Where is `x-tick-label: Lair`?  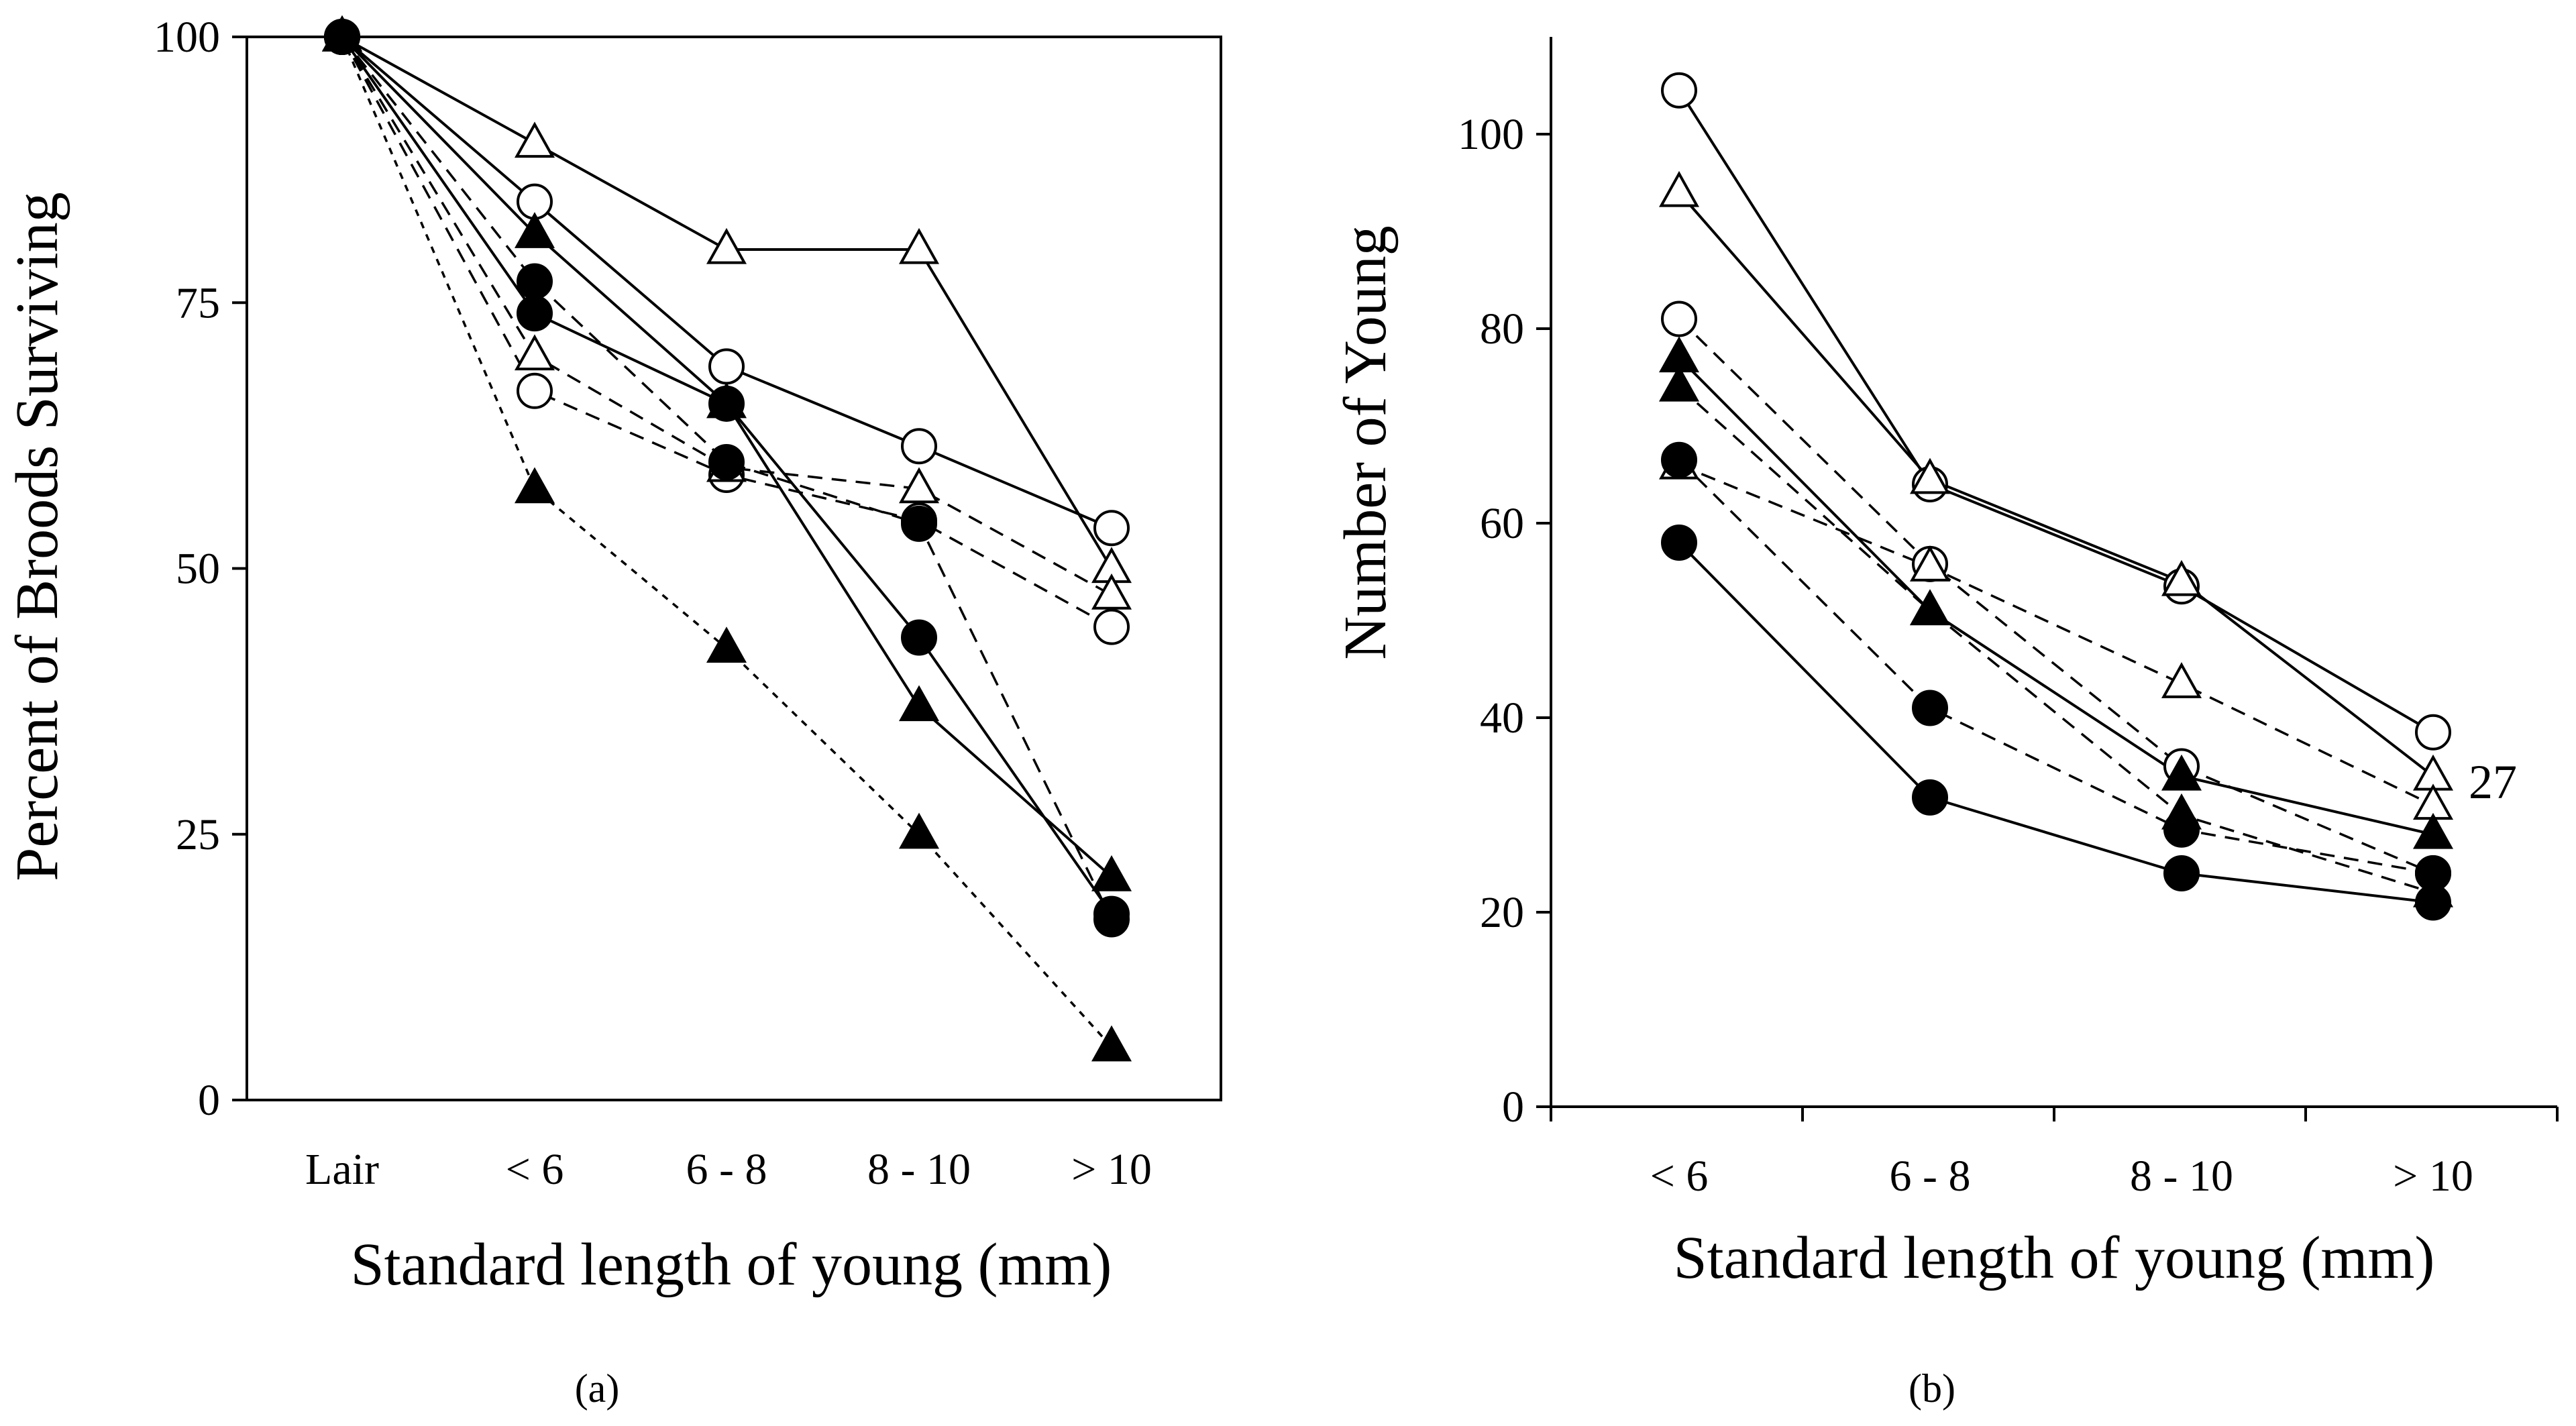
x-tick-label: Lair is located at coordinates (342, 1169).